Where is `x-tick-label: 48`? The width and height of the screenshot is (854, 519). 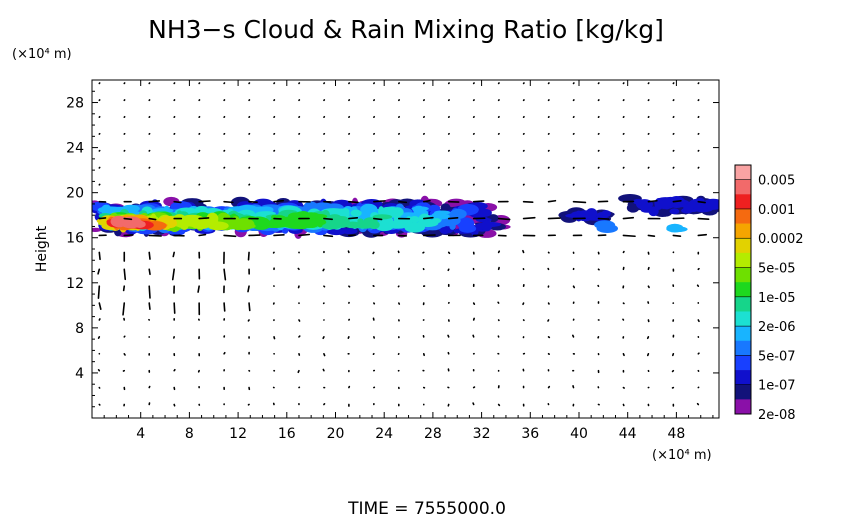
x-tick-label: 48 is located at coordinates (676, 434).